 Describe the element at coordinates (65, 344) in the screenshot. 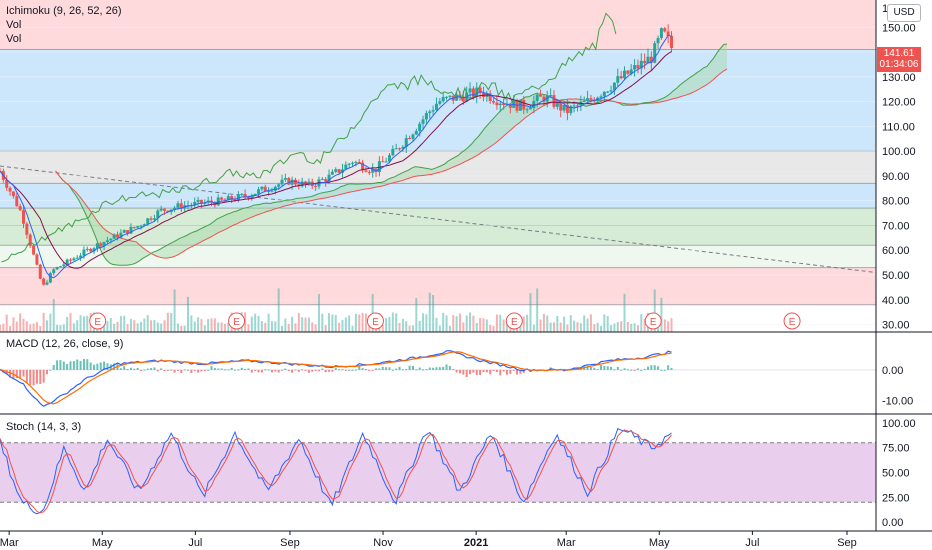

I see `macd-label: MACD (12, 26, close, 9)` at that location.